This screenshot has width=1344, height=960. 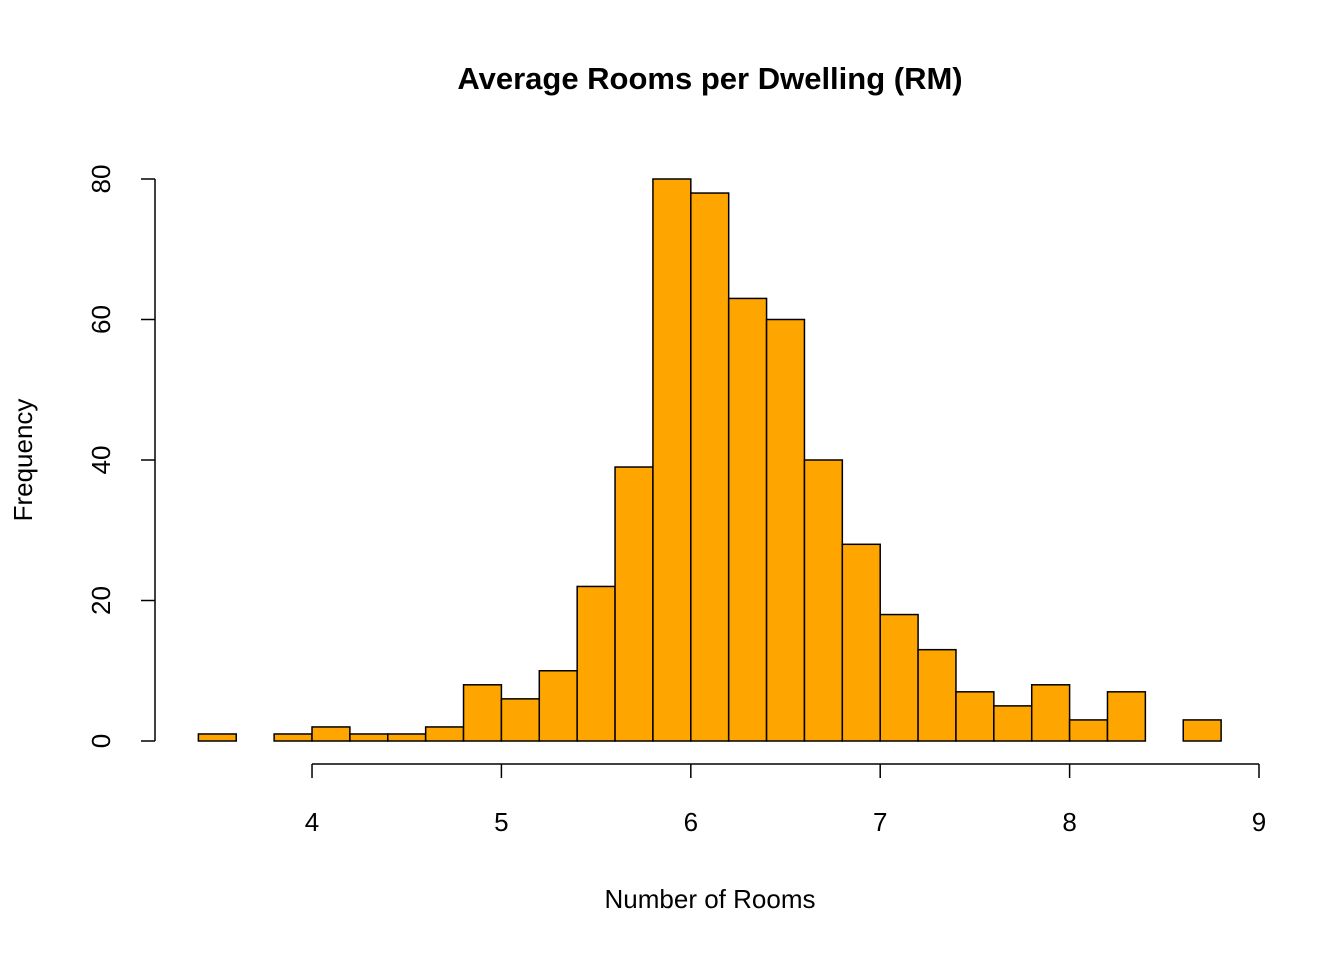 What do you see at coordinates (101, 741) in the screenshot?
I see `y-tick-label: 0` at bounding box center [101, 741].